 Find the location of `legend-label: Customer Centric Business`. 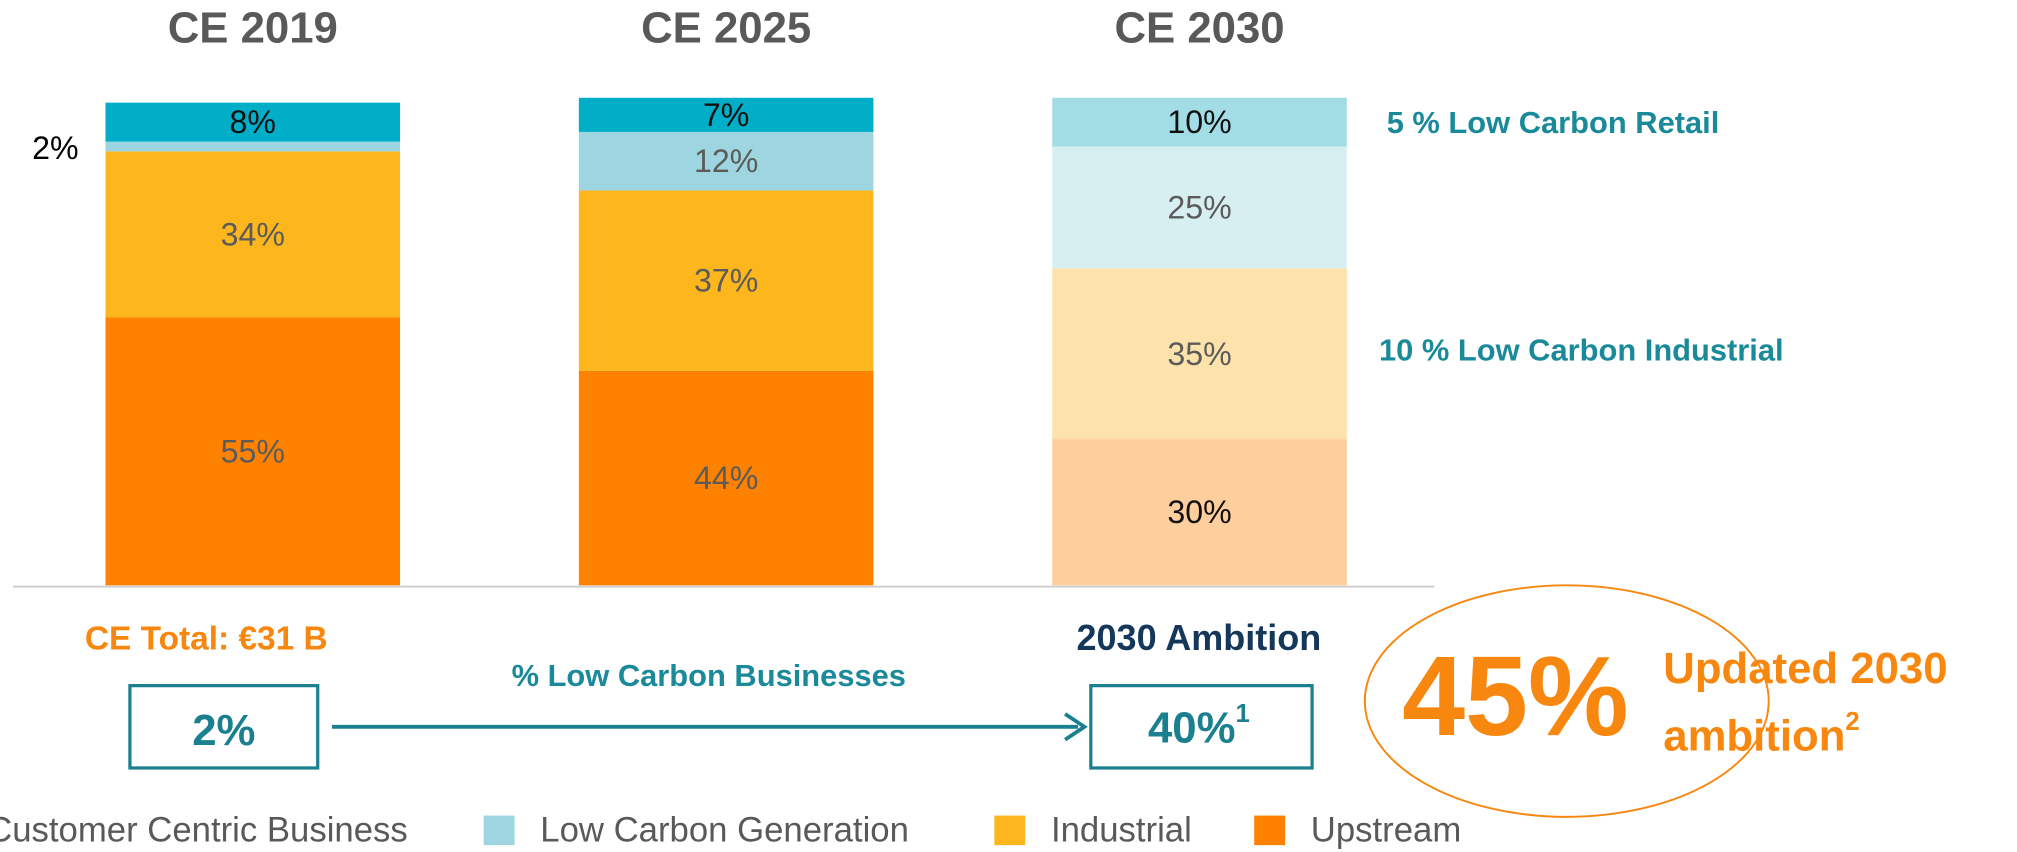

legend-label: Customer Centric Business is located at coordinates (204, 830).